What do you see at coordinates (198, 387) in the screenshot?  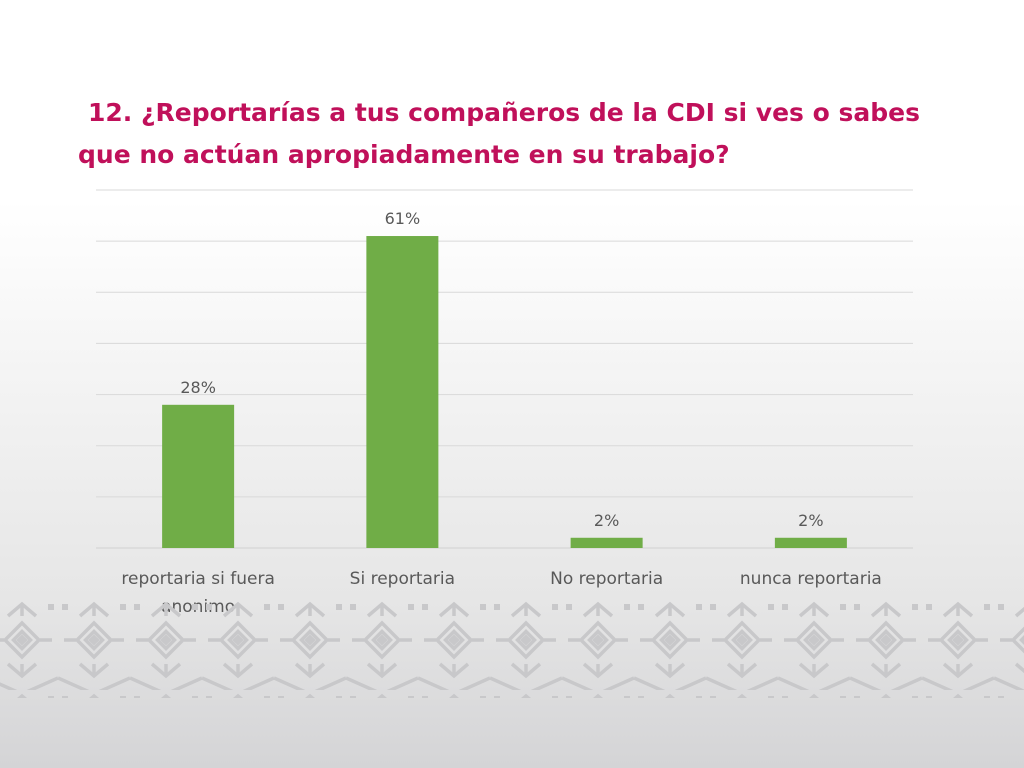 I see `data-label: 28%` at bounding box center [198, 387].